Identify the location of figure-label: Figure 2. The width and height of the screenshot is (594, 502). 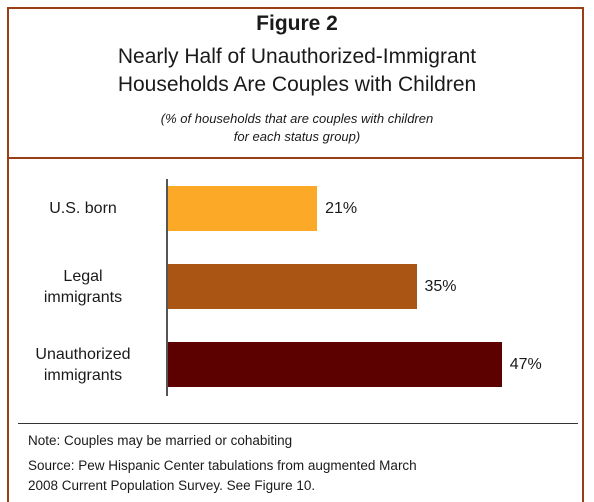
(297, 23).